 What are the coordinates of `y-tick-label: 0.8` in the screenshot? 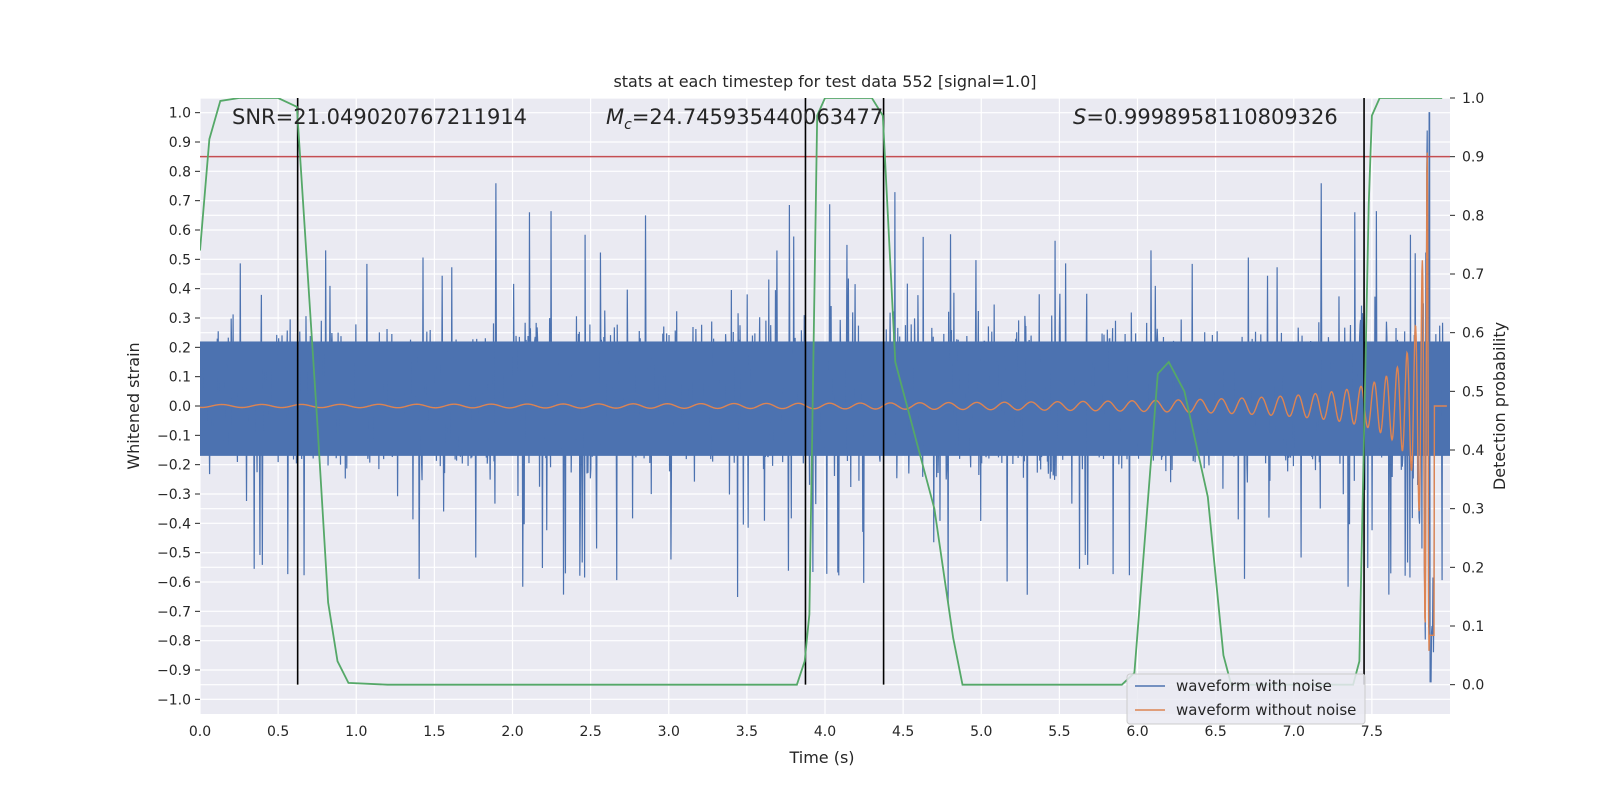 It's located at (180, 172).